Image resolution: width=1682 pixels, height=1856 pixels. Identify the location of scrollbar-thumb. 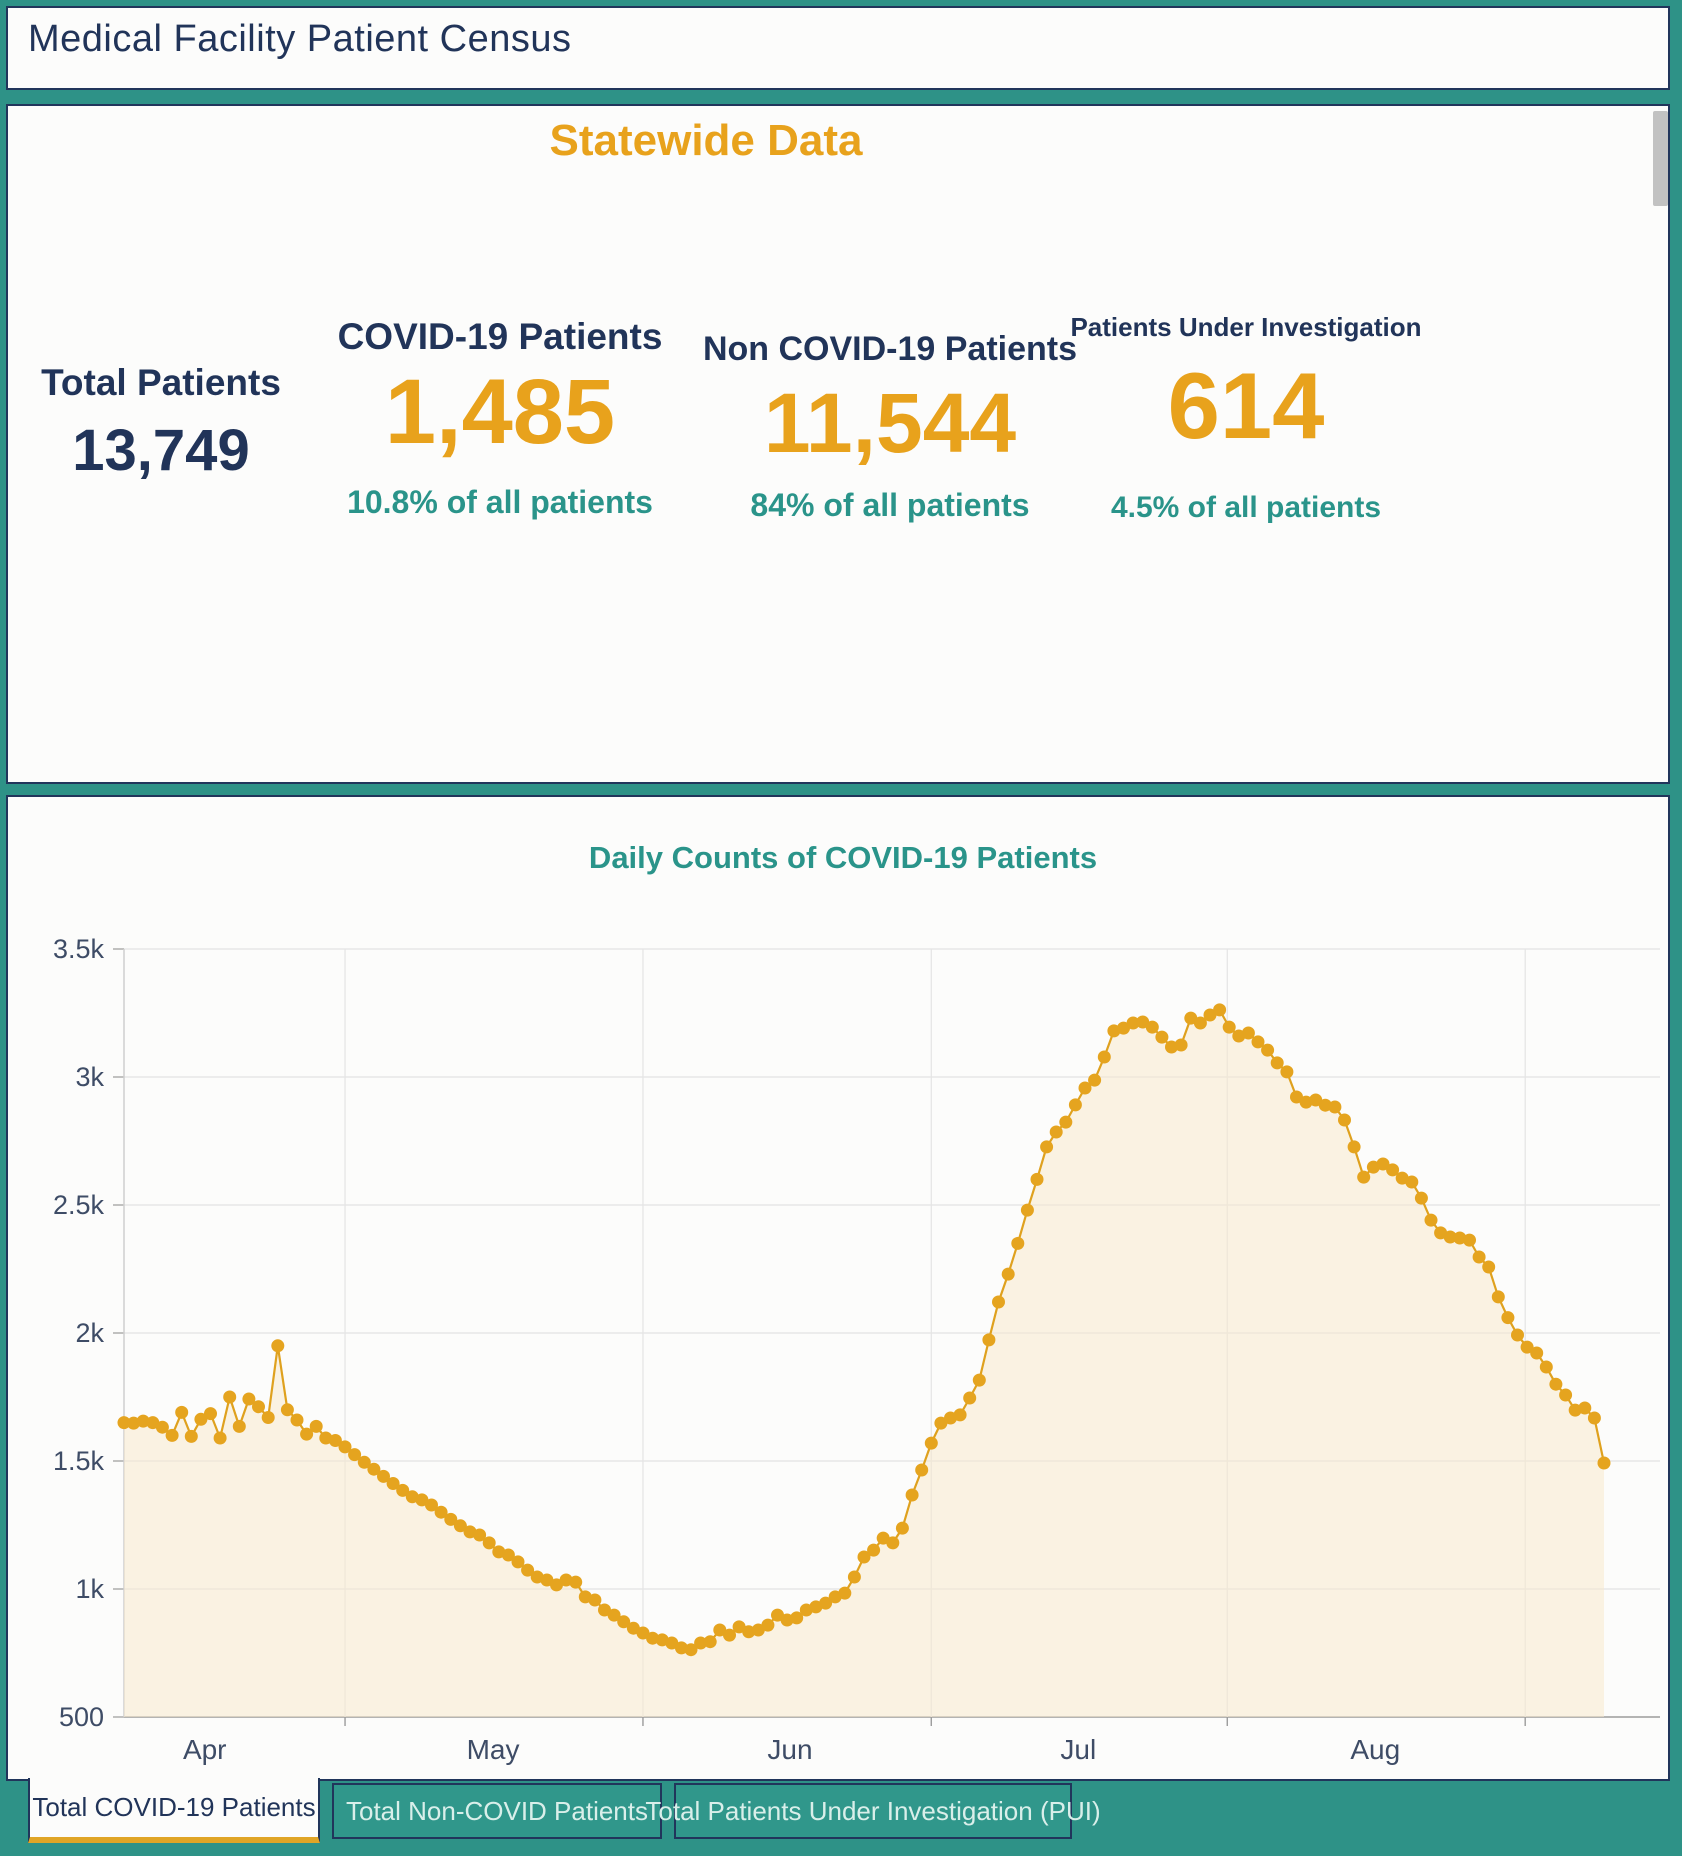
(1660, 158).